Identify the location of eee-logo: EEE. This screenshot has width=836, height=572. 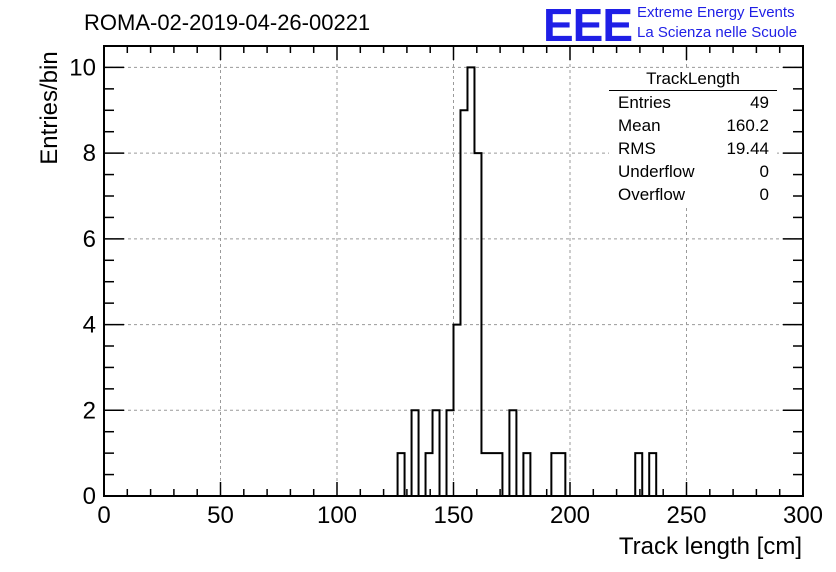
(588, 25).